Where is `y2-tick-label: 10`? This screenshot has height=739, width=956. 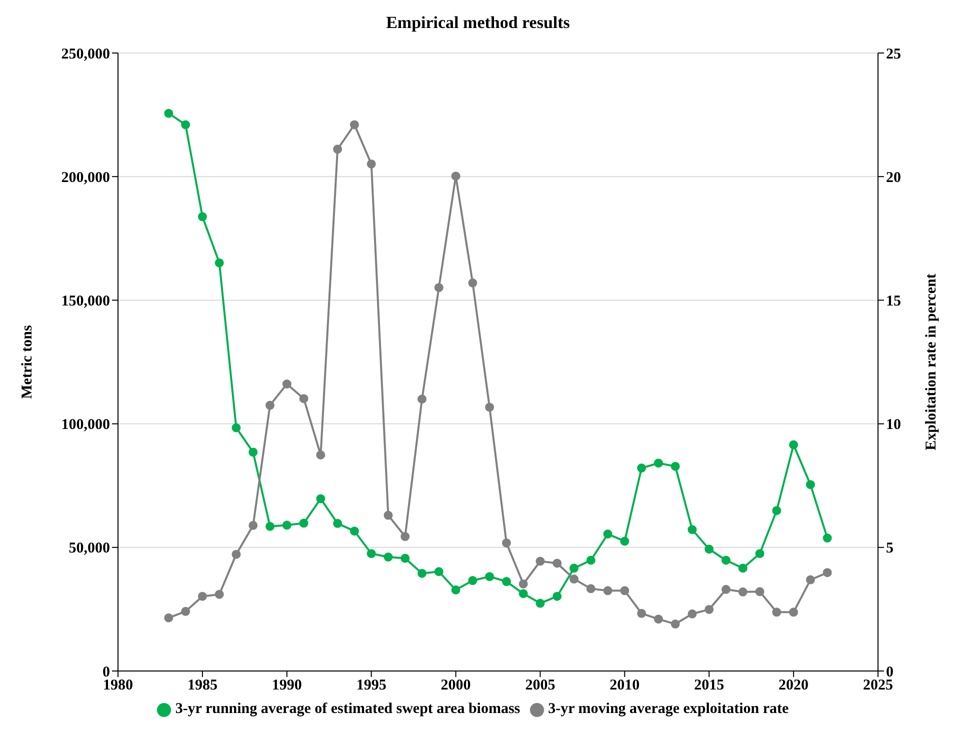 y2-tick-label: 10 is located at coordinates (893, 425).